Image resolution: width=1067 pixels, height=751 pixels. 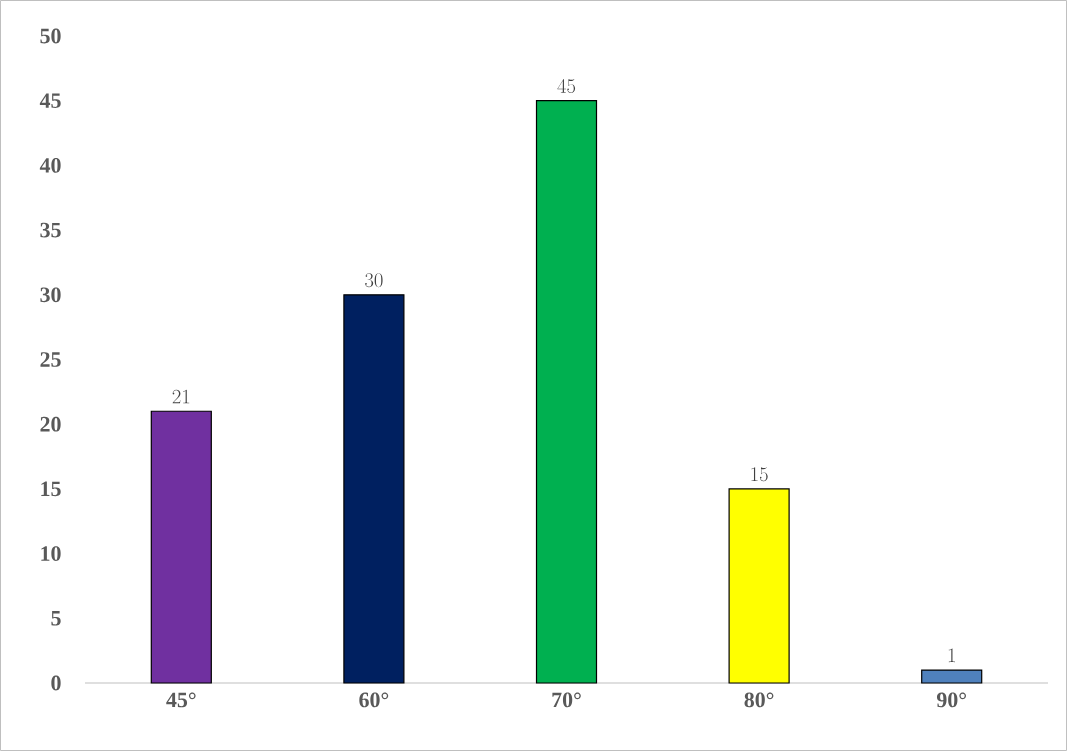 What do you see at coordinates (951, 655) in the screenshot?
I see `data-label: 1` at bounding box center [951, 655].